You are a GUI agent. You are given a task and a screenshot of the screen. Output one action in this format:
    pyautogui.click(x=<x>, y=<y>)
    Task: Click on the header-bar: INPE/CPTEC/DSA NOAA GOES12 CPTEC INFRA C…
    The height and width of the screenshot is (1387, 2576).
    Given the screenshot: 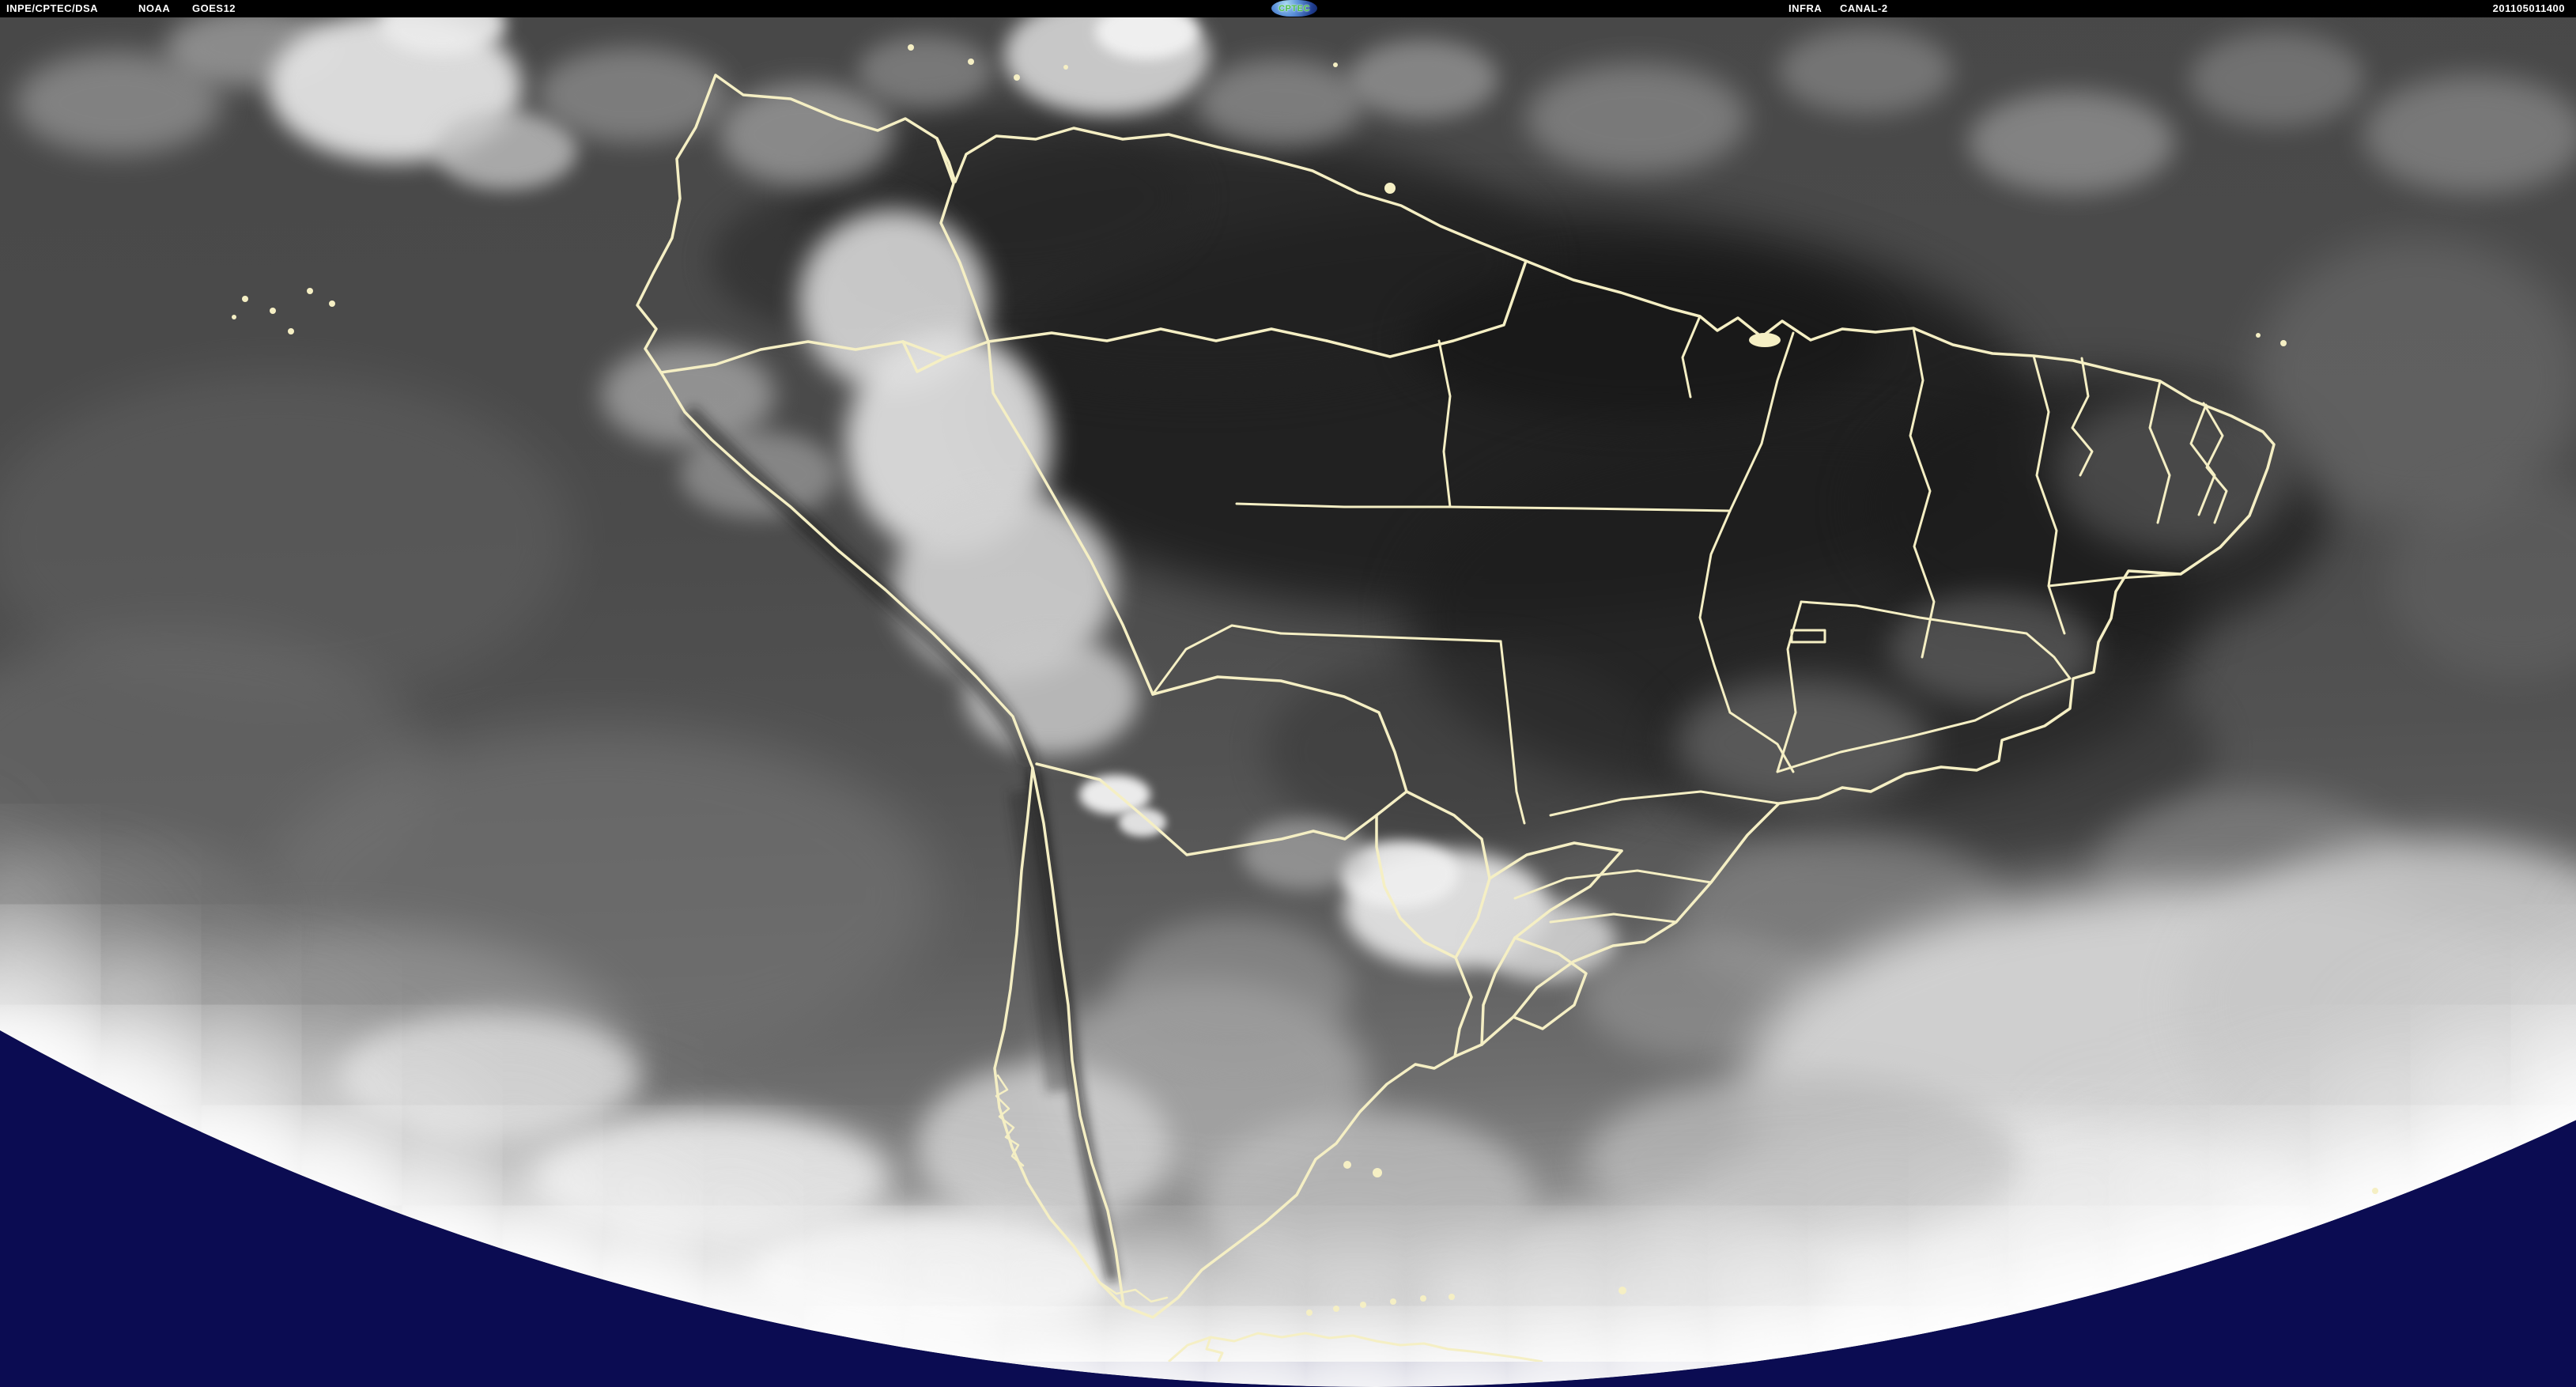 What is the action you would take?
    pyautogui.click(x=1288, y=9)
    